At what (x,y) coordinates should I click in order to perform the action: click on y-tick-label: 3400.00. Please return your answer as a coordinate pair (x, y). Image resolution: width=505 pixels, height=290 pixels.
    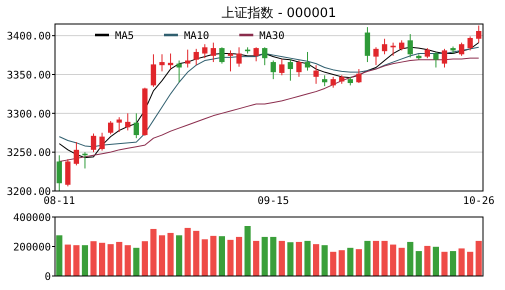
    Looking at the image, I should click on (28, 36).